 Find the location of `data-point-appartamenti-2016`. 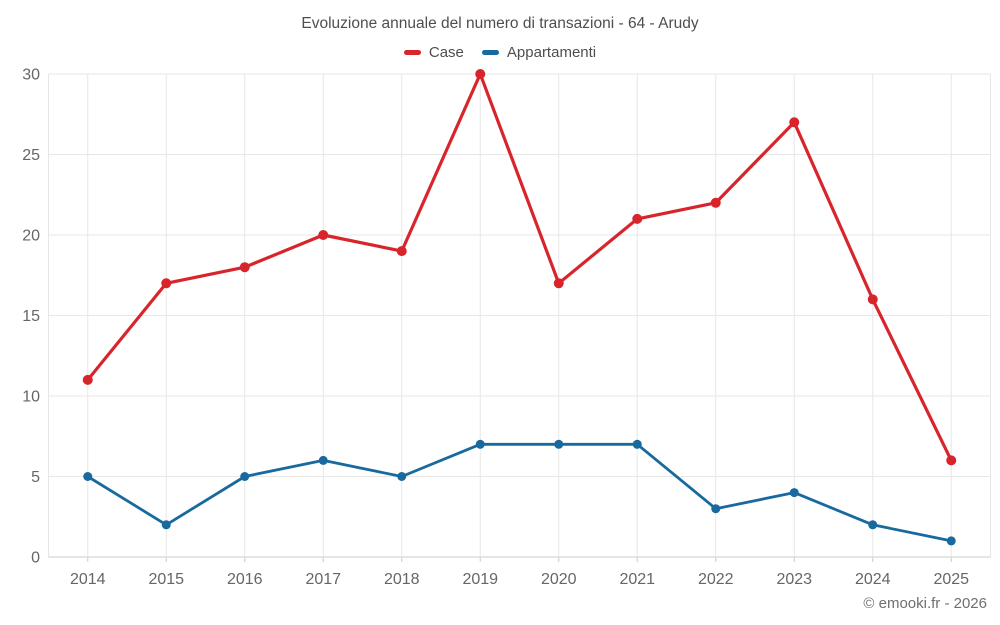

data-point-appartamenti-2016 is located at coordinates (245, 476).